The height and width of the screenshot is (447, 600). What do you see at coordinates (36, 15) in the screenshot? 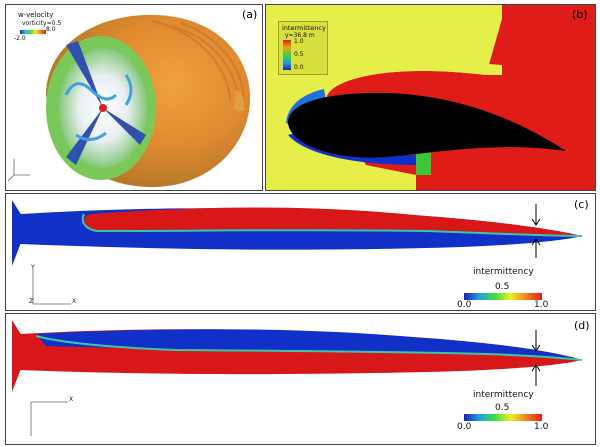
I see `legend-a-title: w-velocity` at bounding box center [36, 15].